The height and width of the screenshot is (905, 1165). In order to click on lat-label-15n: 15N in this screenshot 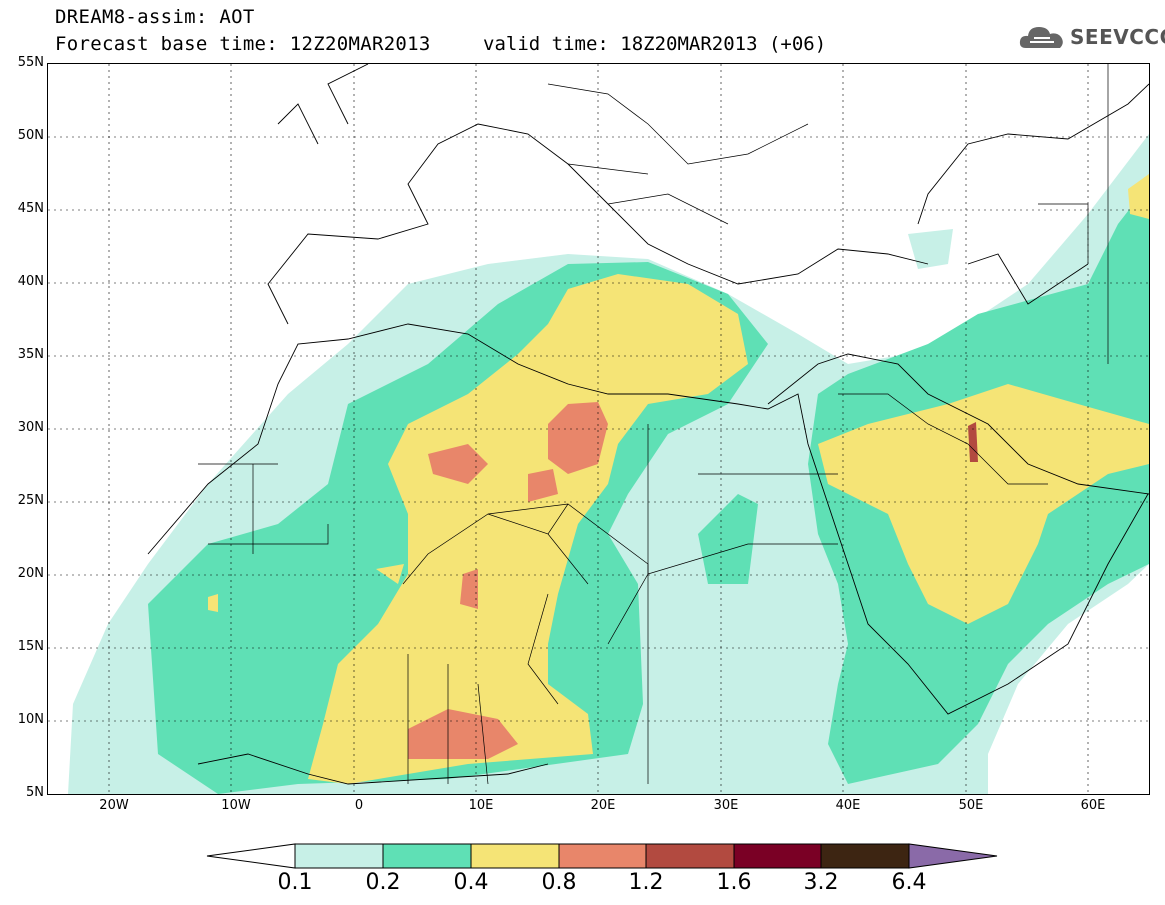, I will do `click(30, 646)`.